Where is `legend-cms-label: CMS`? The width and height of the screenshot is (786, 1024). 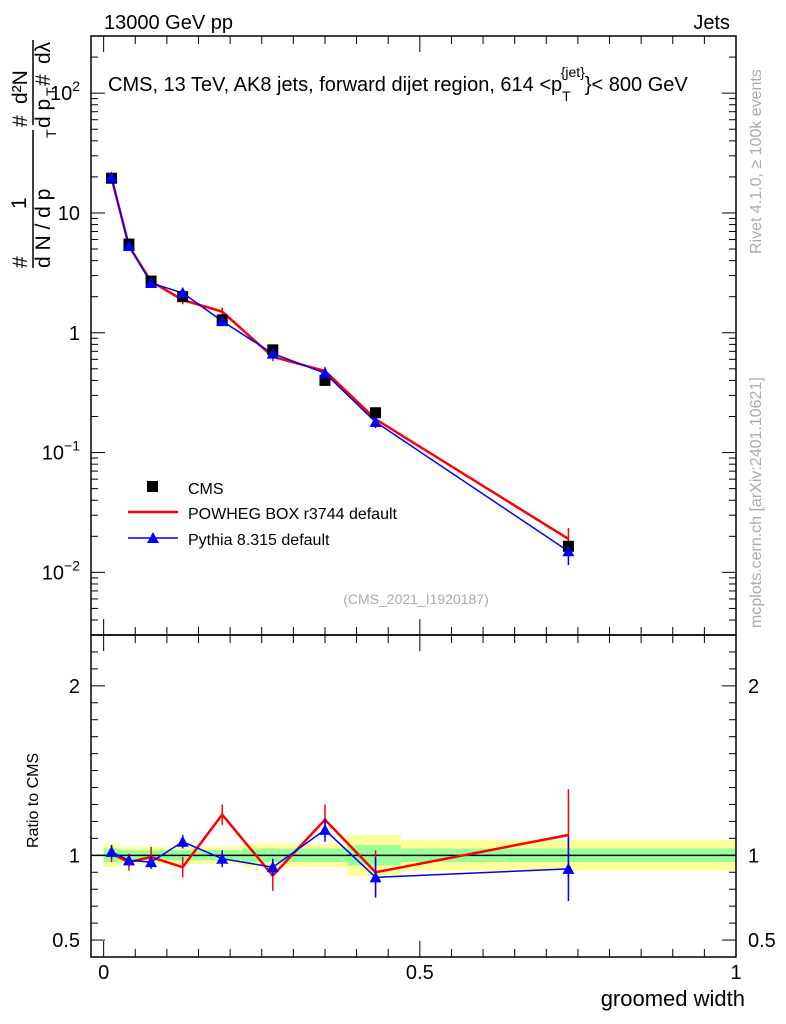 legend-cms-label: CMS is located at coordinates (206, 489).